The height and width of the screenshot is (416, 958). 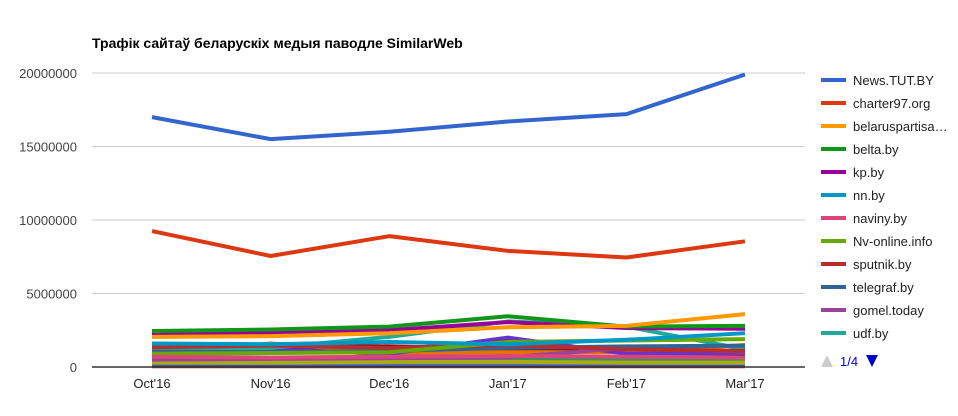 I want to click on y-tick-label: 0, so click(x=73, y=367).